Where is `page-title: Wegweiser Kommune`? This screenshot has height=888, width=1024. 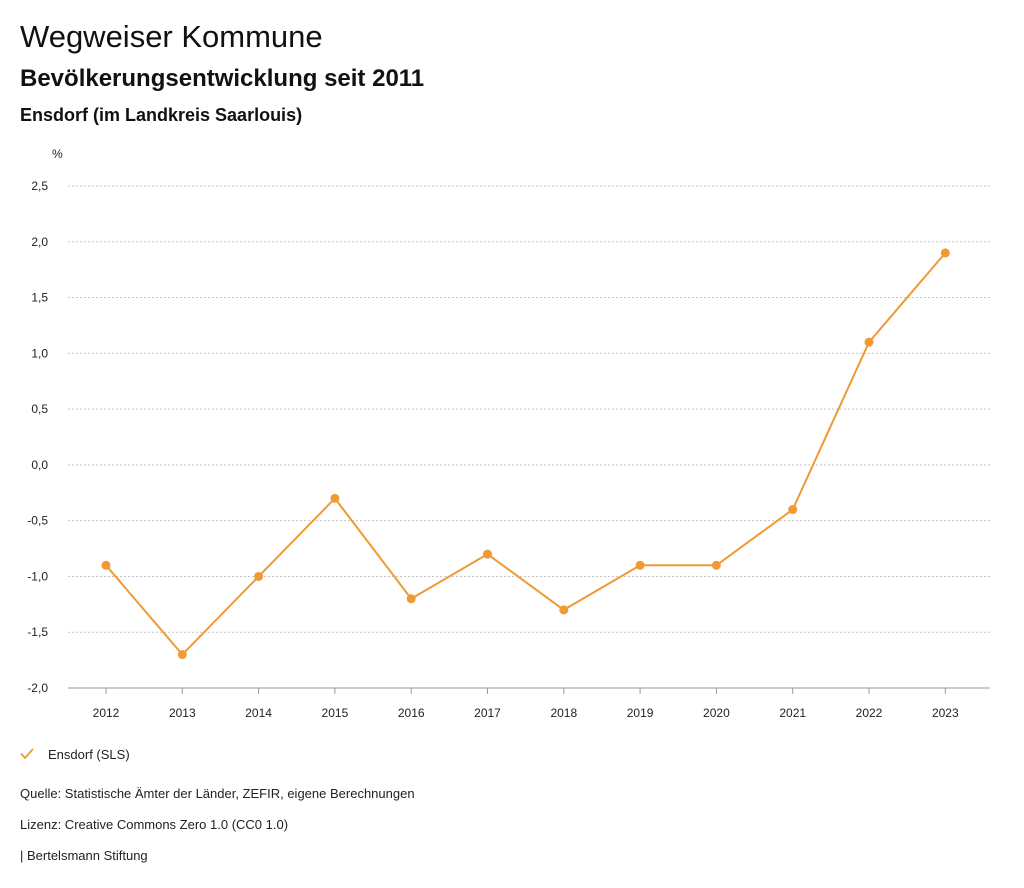
page-title: Wegweiser Kommune is located at coordinates (171, 36).